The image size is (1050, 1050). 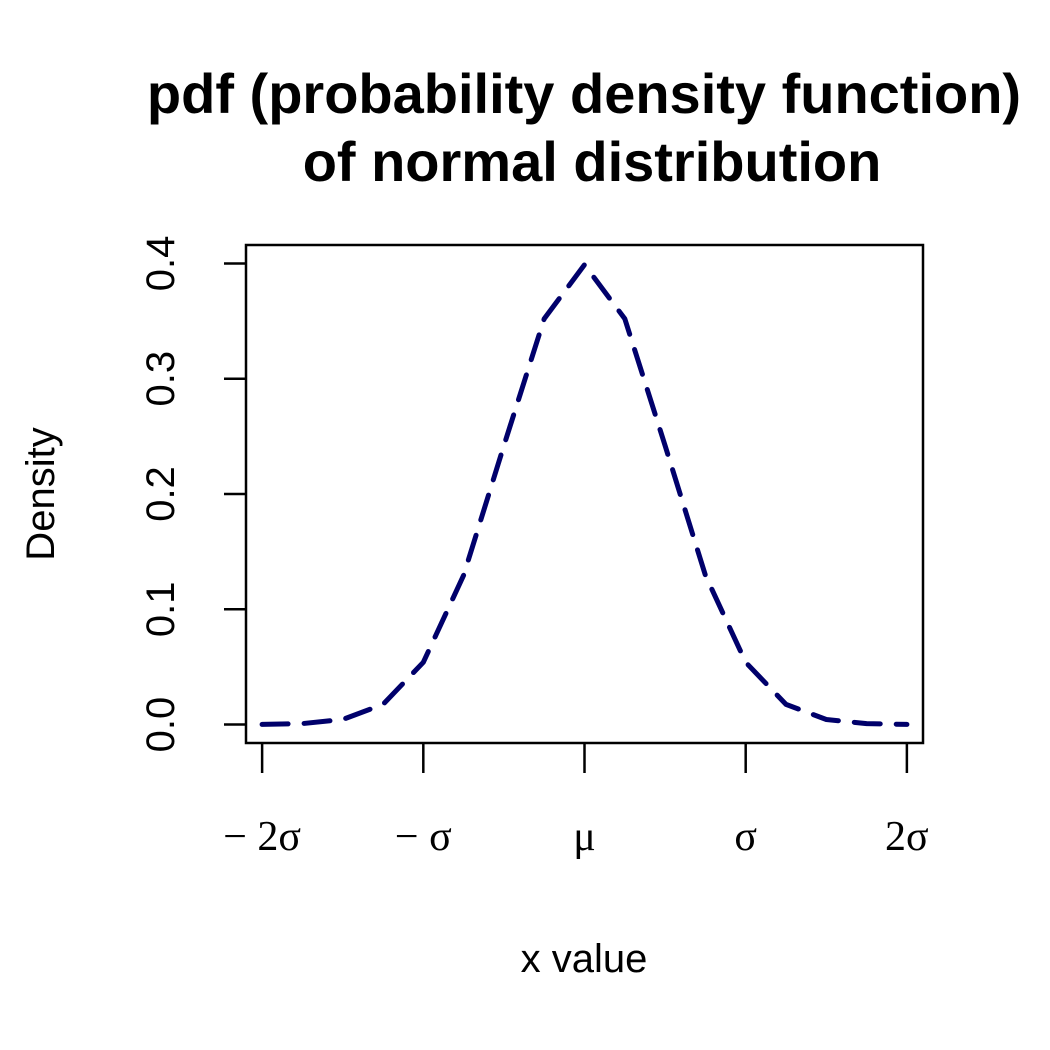 I want to click on x-tick-label-4: 2σ, so click(x=907, y=837).